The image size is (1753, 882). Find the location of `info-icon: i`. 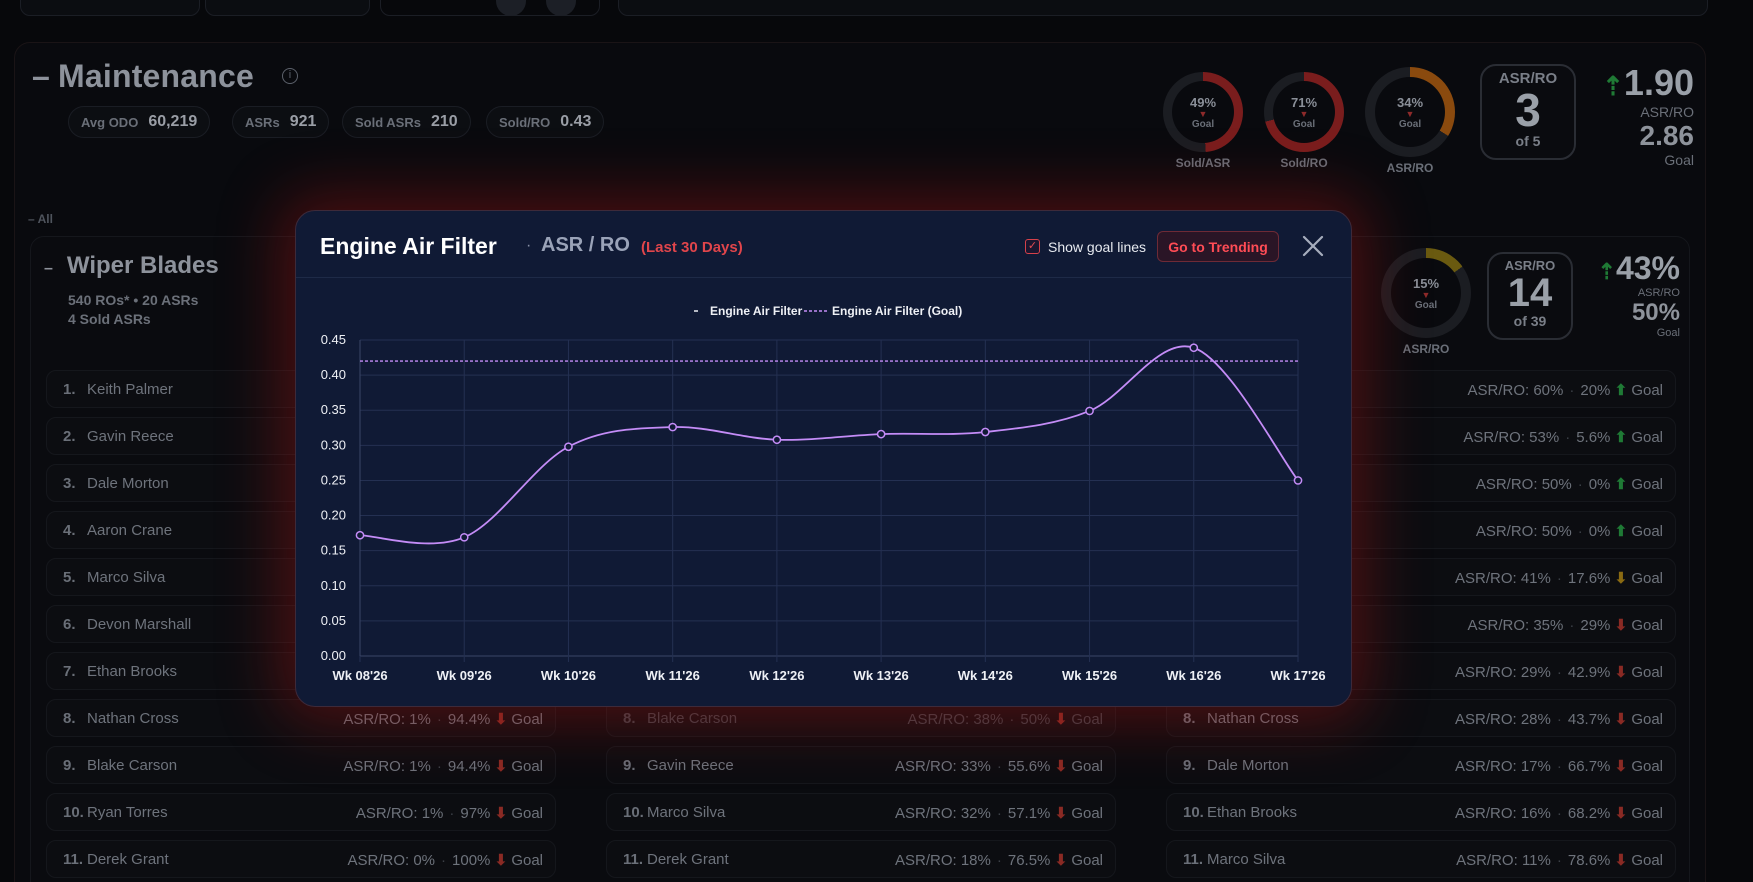

info-icon: i is located at coordinates (290, 76).